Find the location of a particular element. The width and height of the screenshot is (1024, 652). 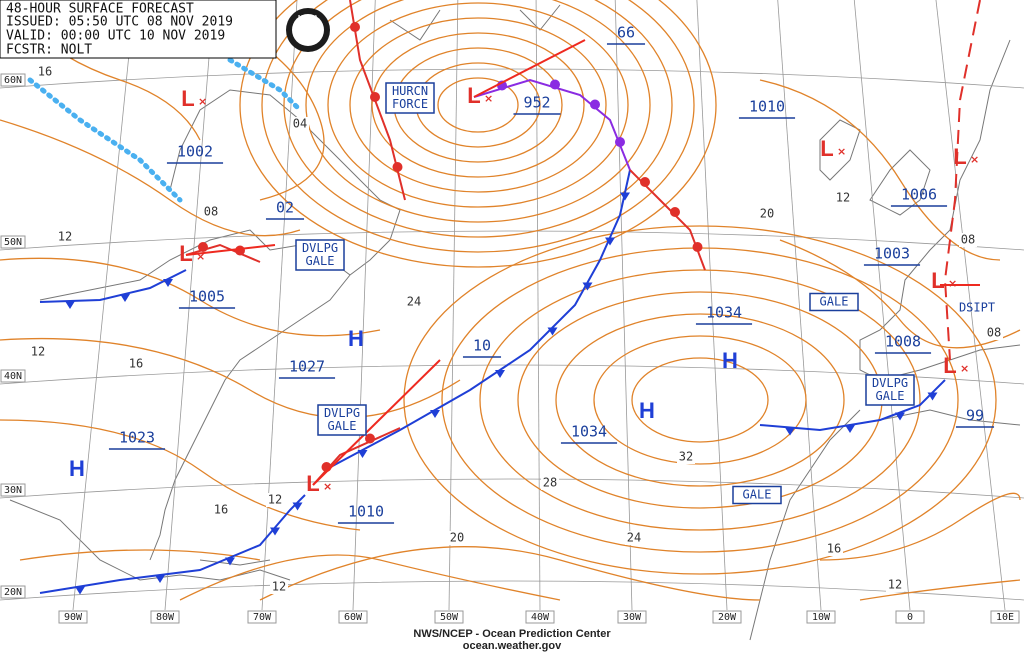

stationary-front-marker is located at coordinates (355, 27).